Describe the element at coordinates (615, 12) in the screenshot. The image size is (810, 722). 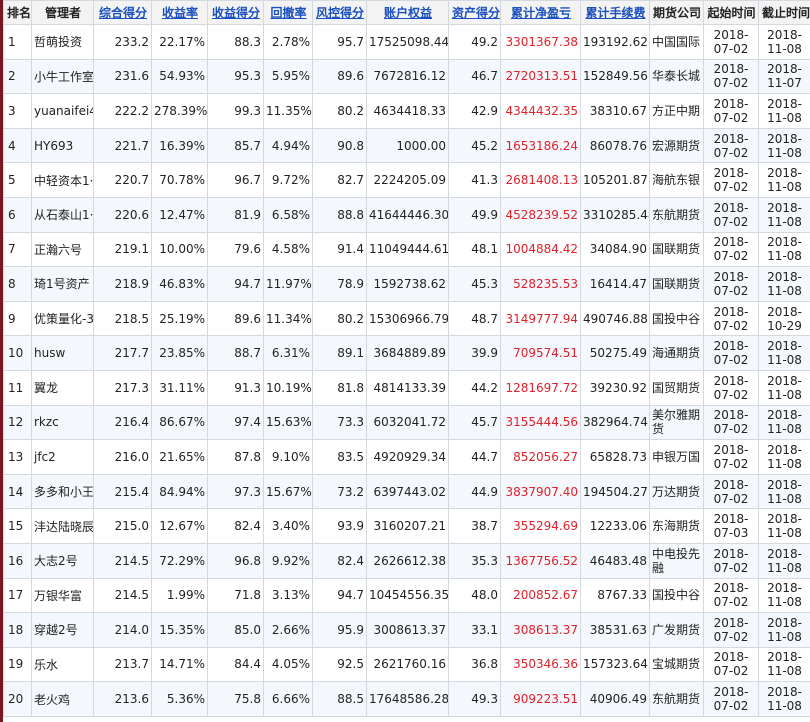
I see `sort-cumulative-fee: 累计手续费` at that location.